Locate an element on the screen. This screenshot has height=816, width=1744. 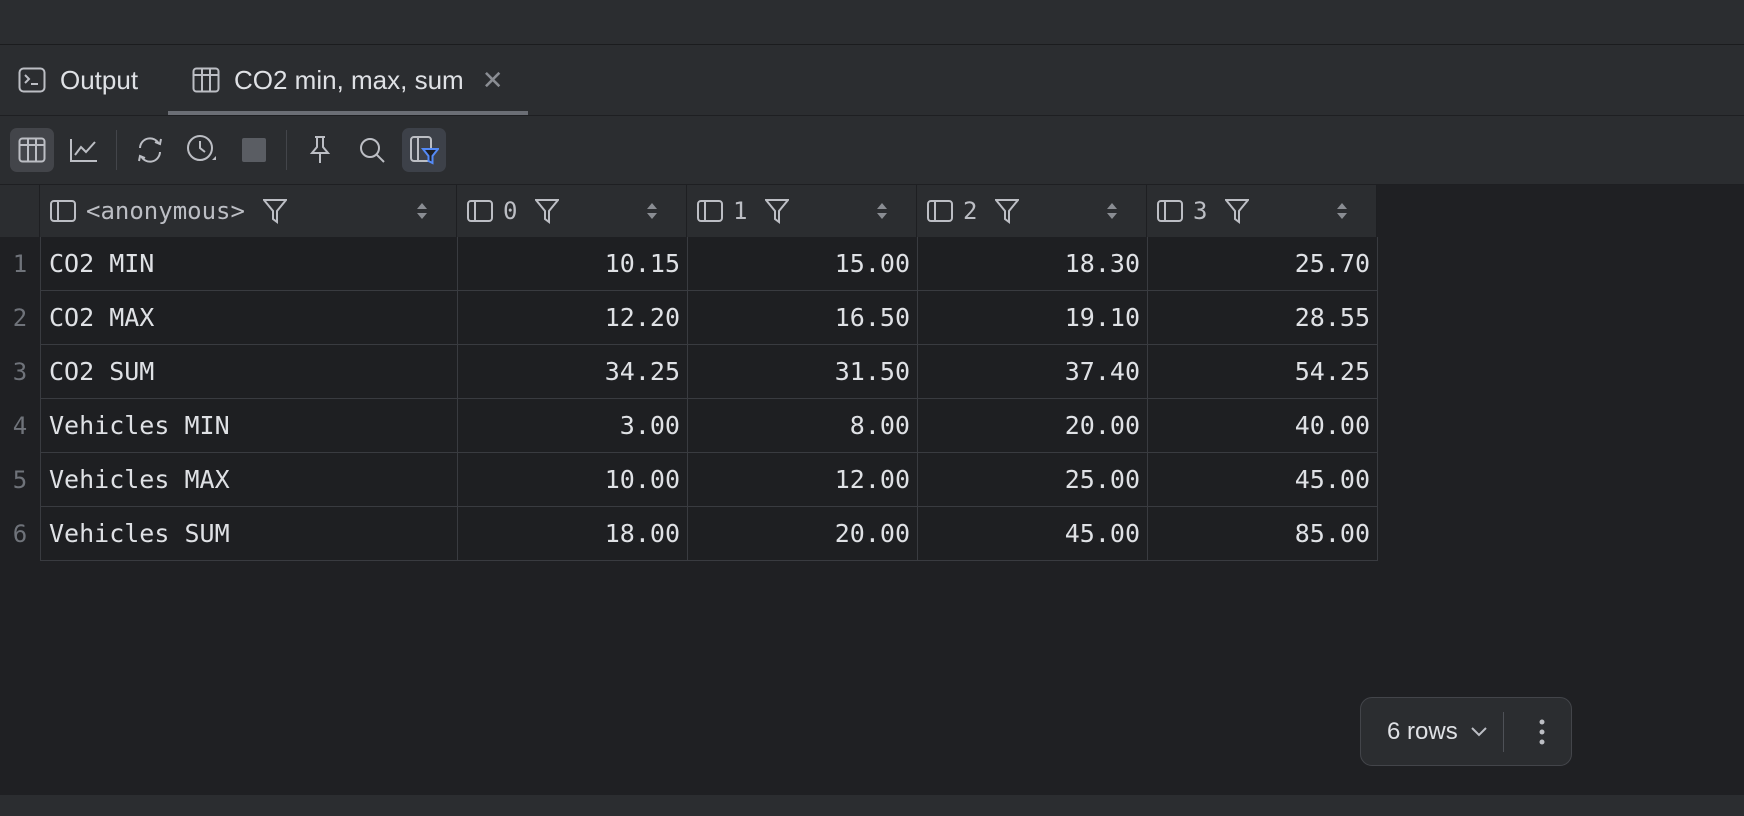
tab-result-label: CO2 min, max, sum is located at coordinates (349, 79).